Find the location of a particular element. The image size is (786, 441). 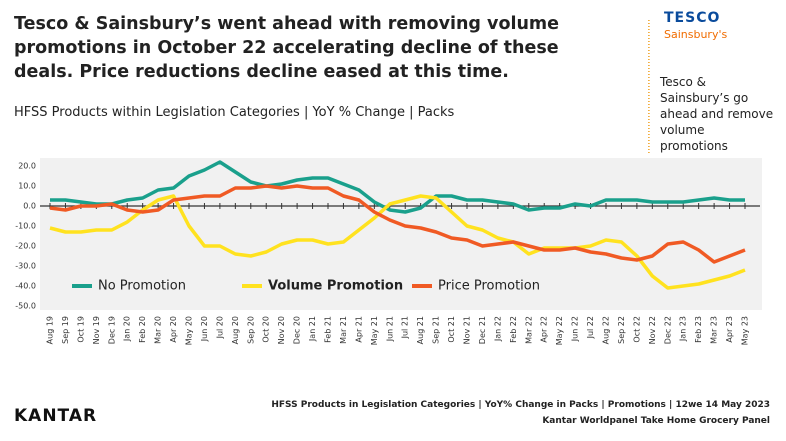

x-tick-label: Feb 20 is located at coordinates (142, 329).